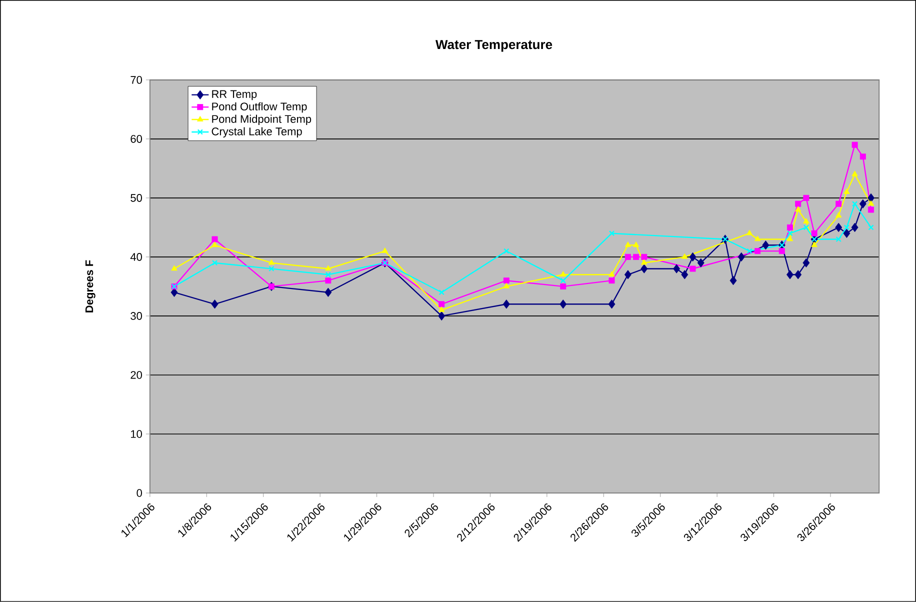 This screenshot has height=602, width=916. I want to click on y-tick-label: 20, so click(136, 375).